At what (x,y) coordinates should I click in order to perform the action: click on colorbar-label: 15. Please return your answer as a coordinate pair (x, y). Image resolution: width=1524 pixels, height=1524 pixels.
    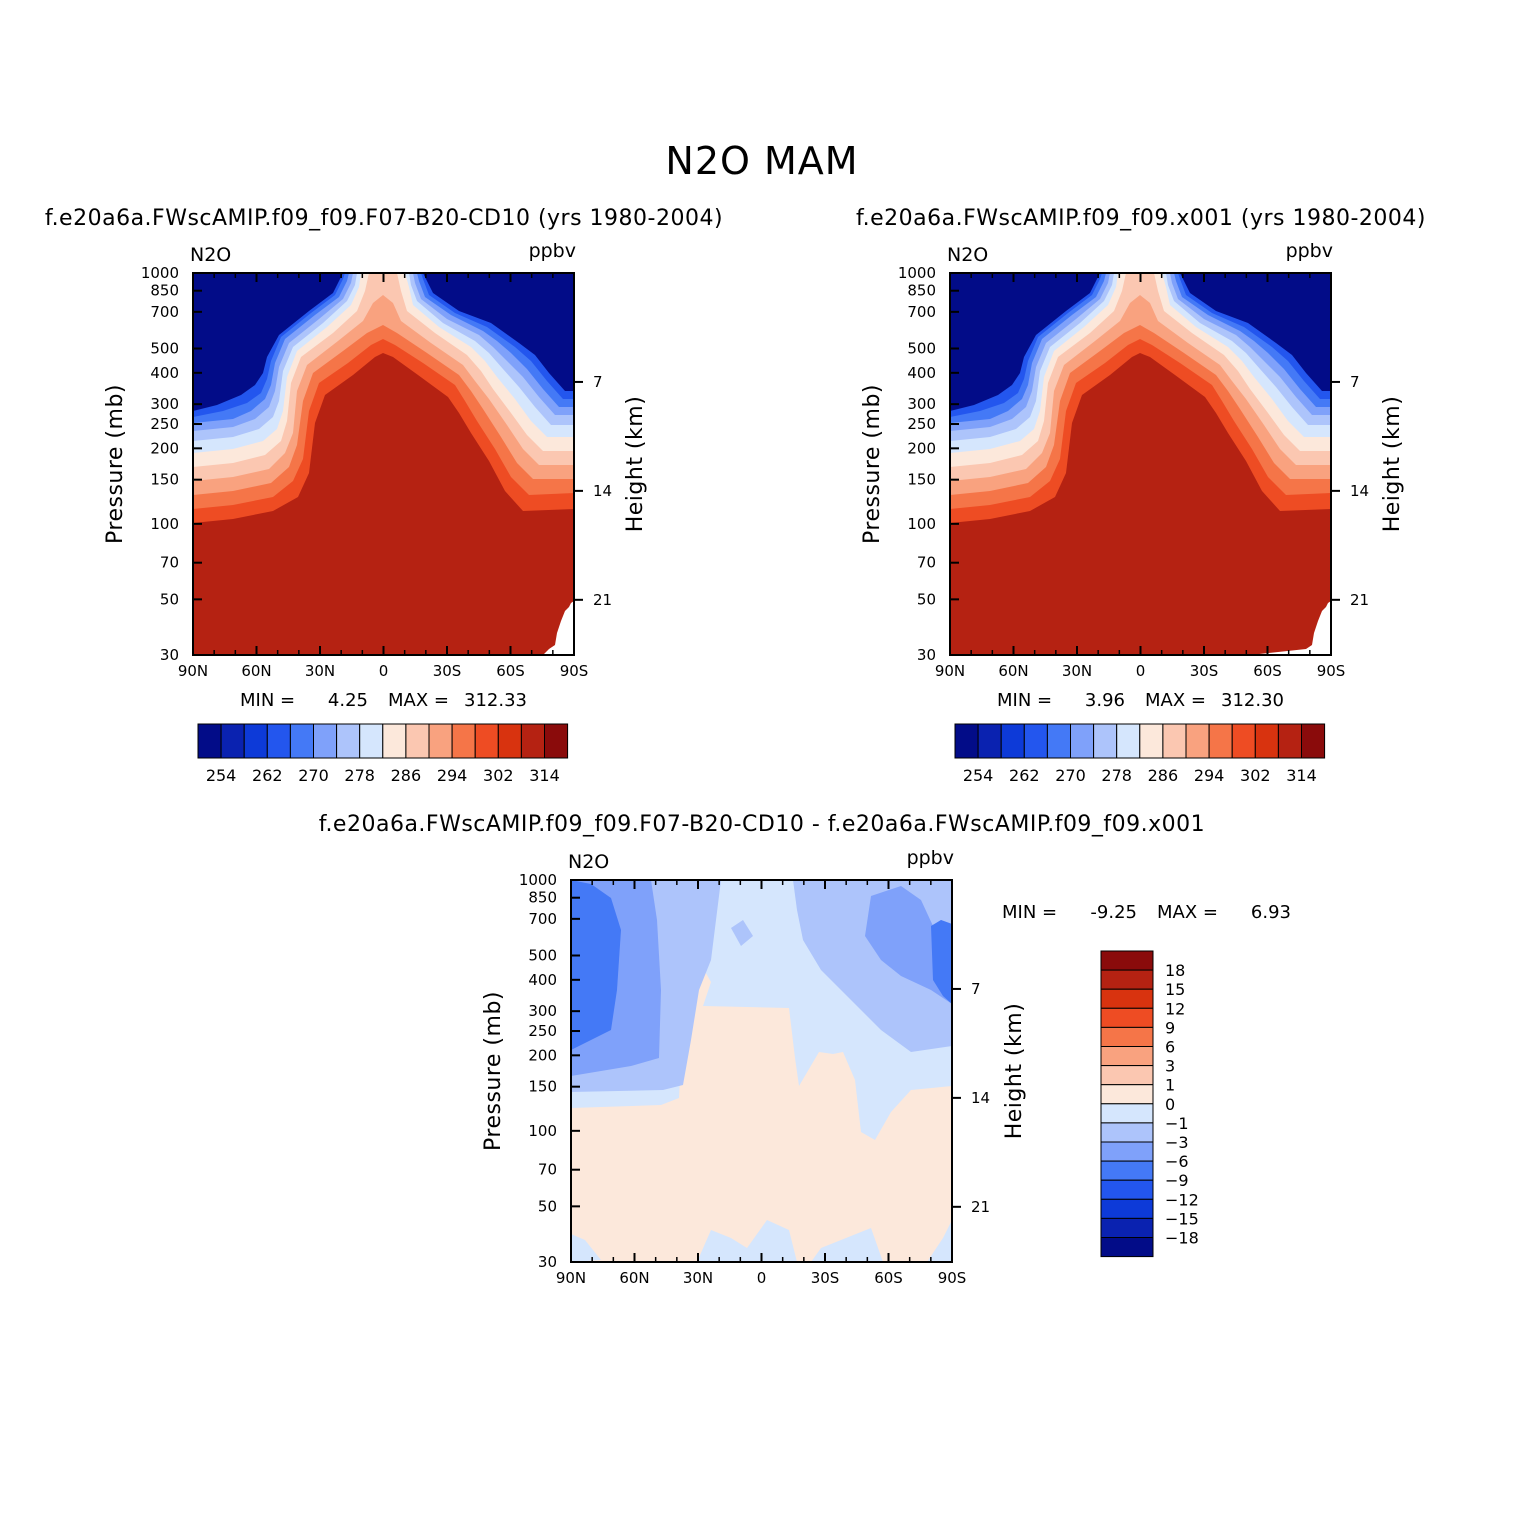
    Looking at the image, I should click on (1175, 989).